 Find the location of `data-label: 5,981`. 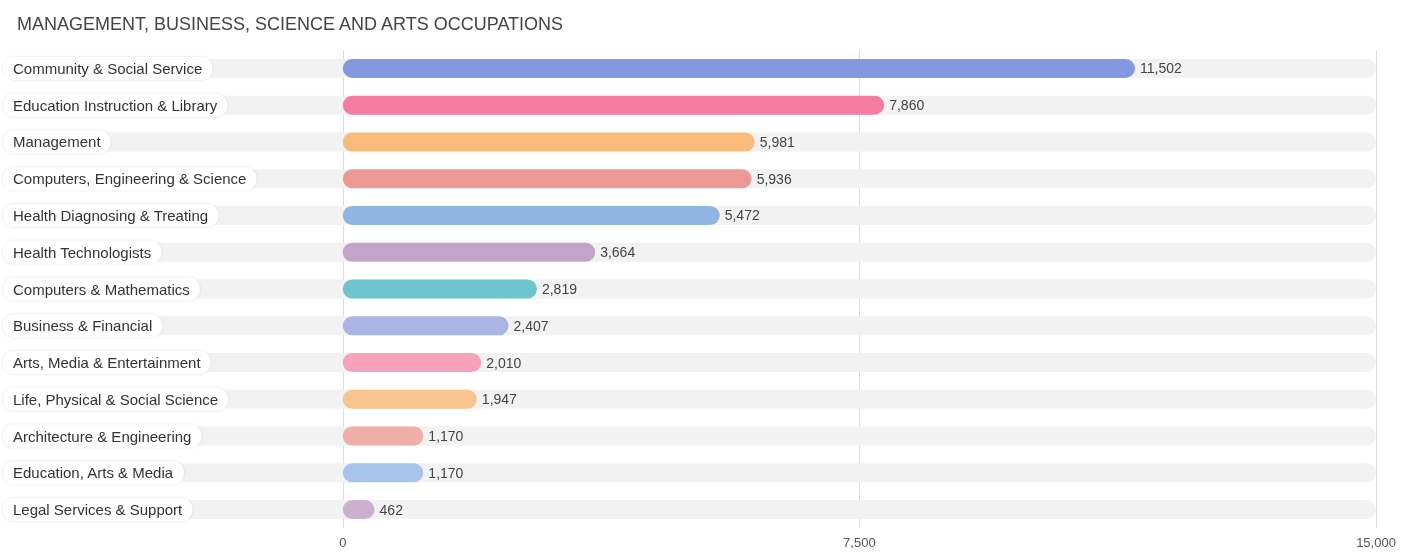

data-label: 5,981 is located at coordinates (777, 141).